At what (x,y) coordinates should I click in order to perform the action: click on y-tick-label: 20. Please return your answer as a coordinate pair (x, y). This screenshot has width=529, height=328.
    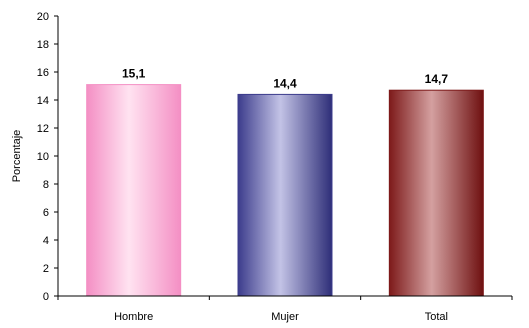
    Looking at the image, I should click on (43, 17).